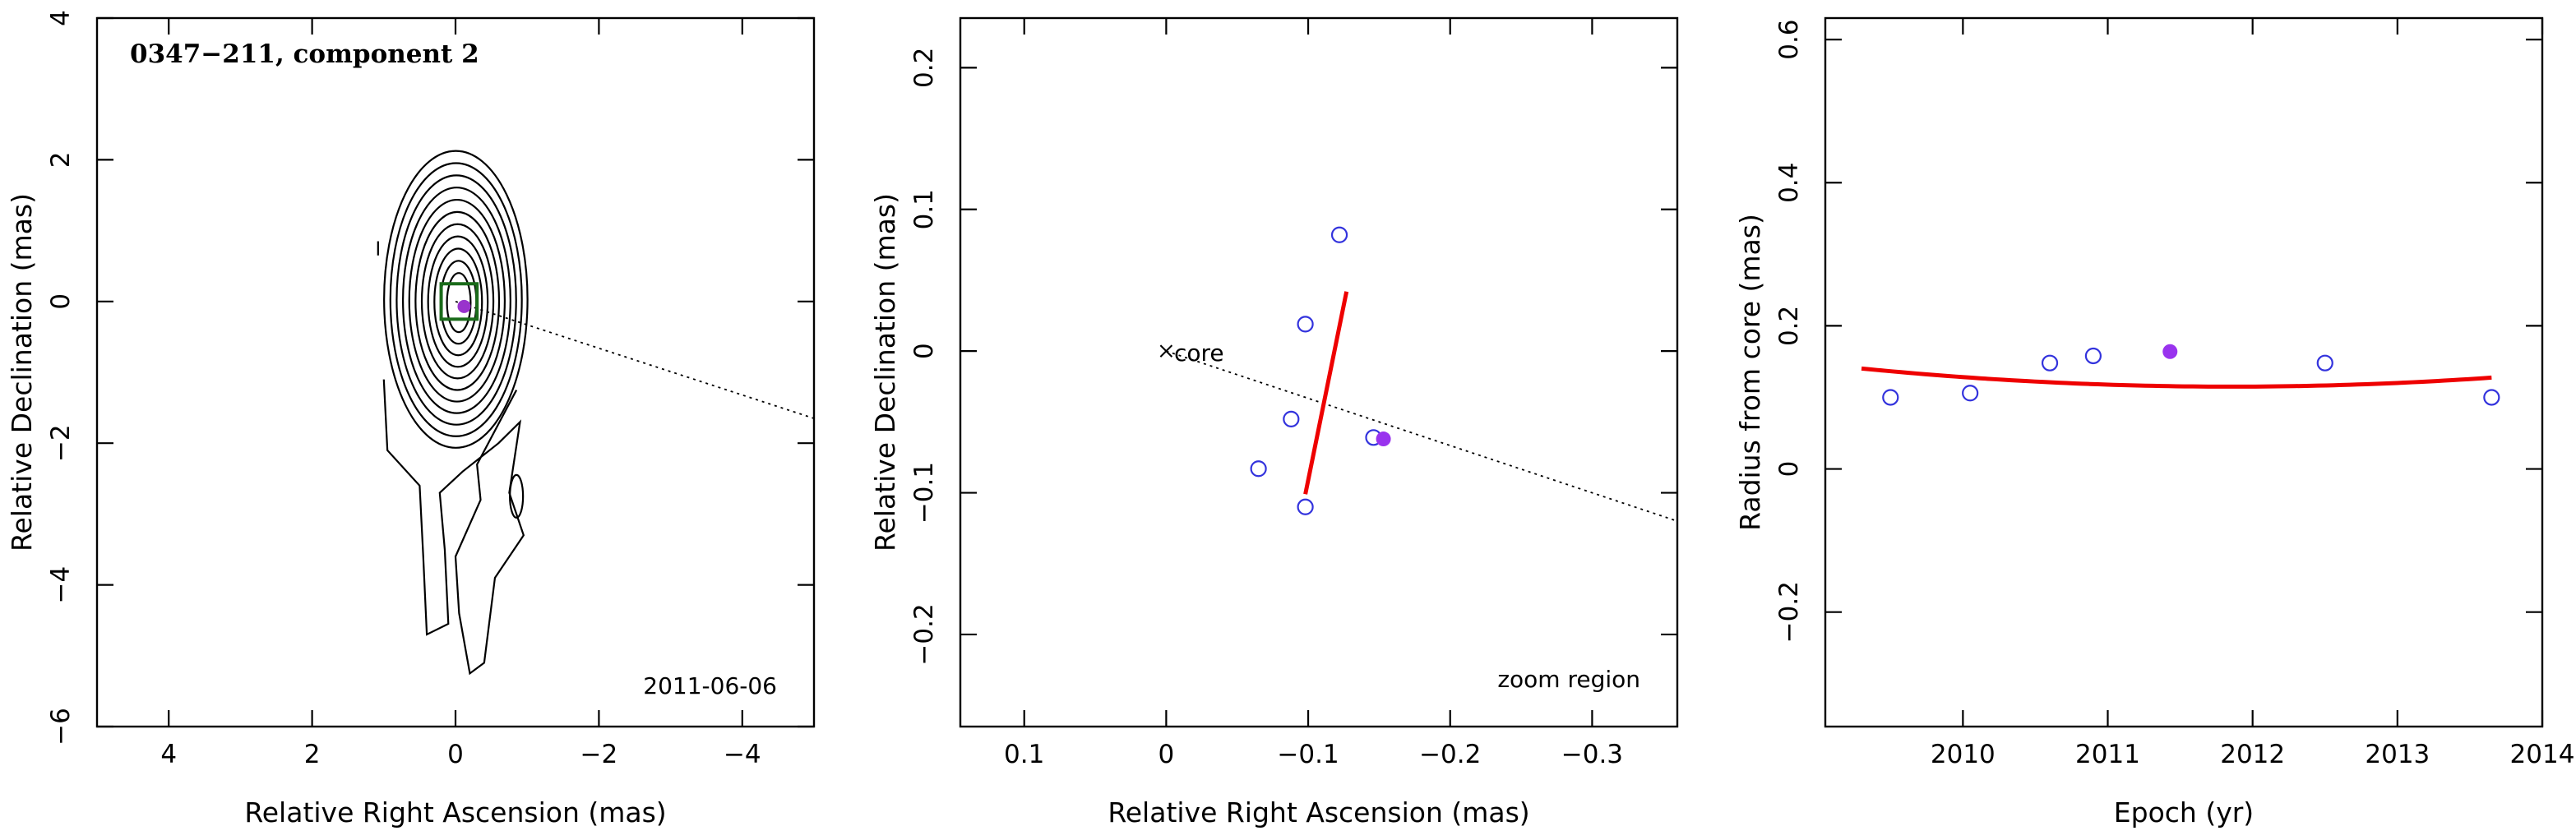  What do you see at coordinates (924, 209) in the screenshot?
I see `y-tick-label: 0.1` at bounding box center [924, 209].